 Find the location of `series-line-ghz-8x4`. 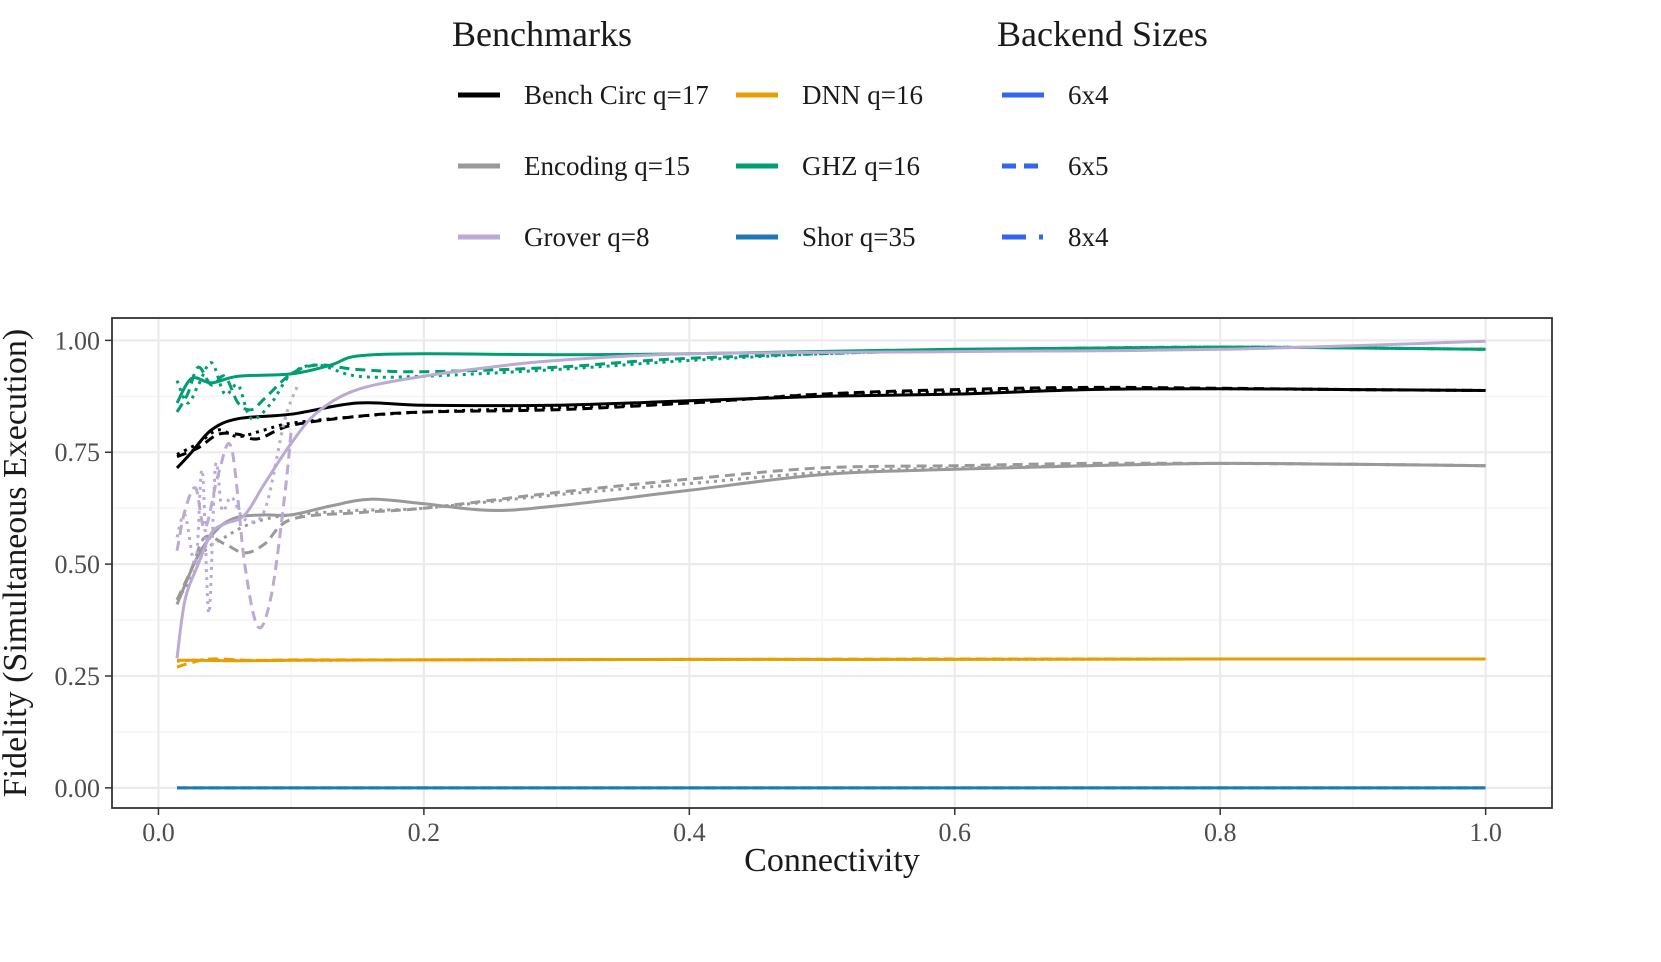

series-line-ghz-8x4 is located at coordinates (830, 383).